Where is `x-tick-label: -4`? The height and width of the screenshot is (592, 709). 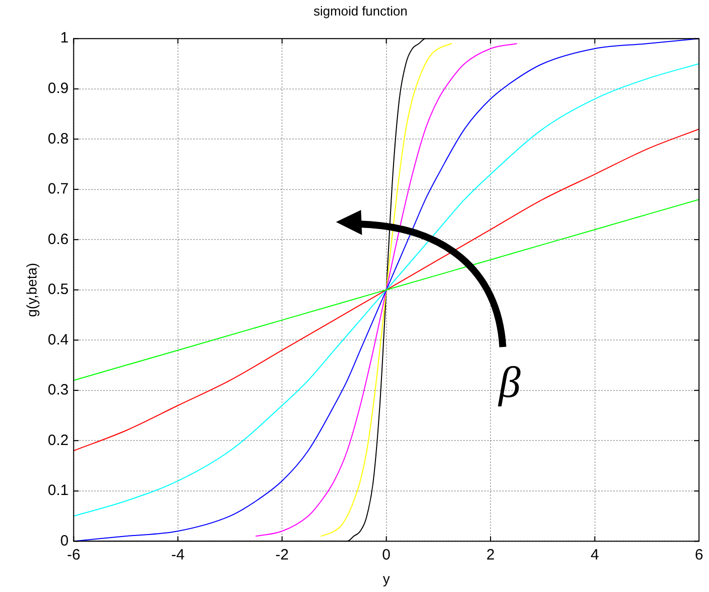 x-tick-label: -4 is located at coordinates (178, 555).